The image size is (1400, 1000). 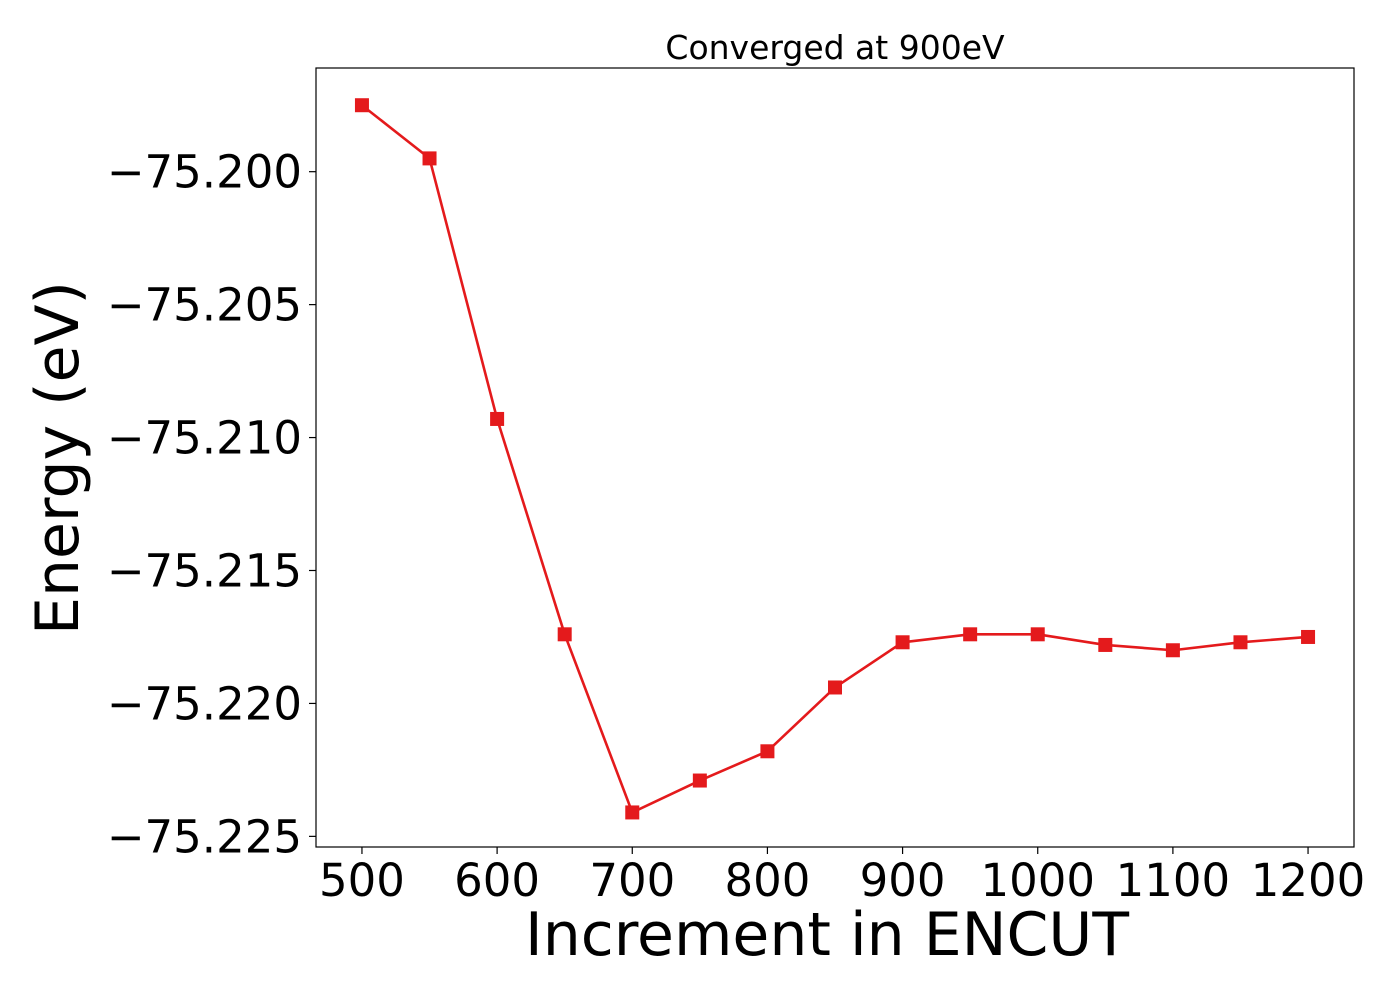 What do you see at coordinates (204, 305) in the screenshot?
I see `y-tick-label: −75.205` at bounding box center [204, 305].